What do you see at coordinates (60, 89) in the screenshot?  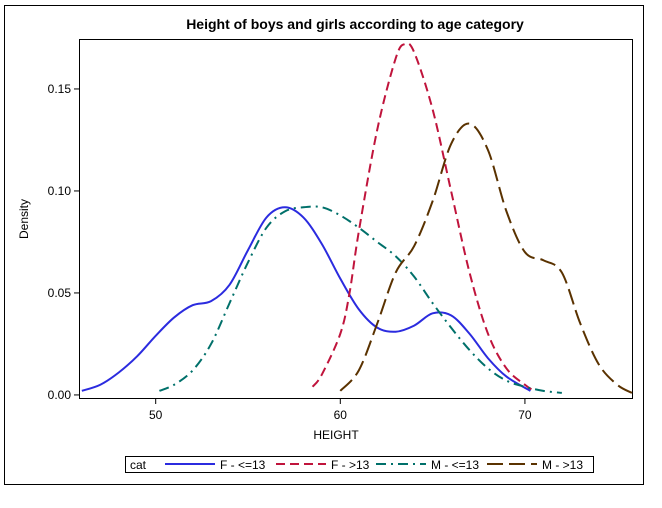 I see `y-tick-label: 0.15` at bounding box center [60, 89].